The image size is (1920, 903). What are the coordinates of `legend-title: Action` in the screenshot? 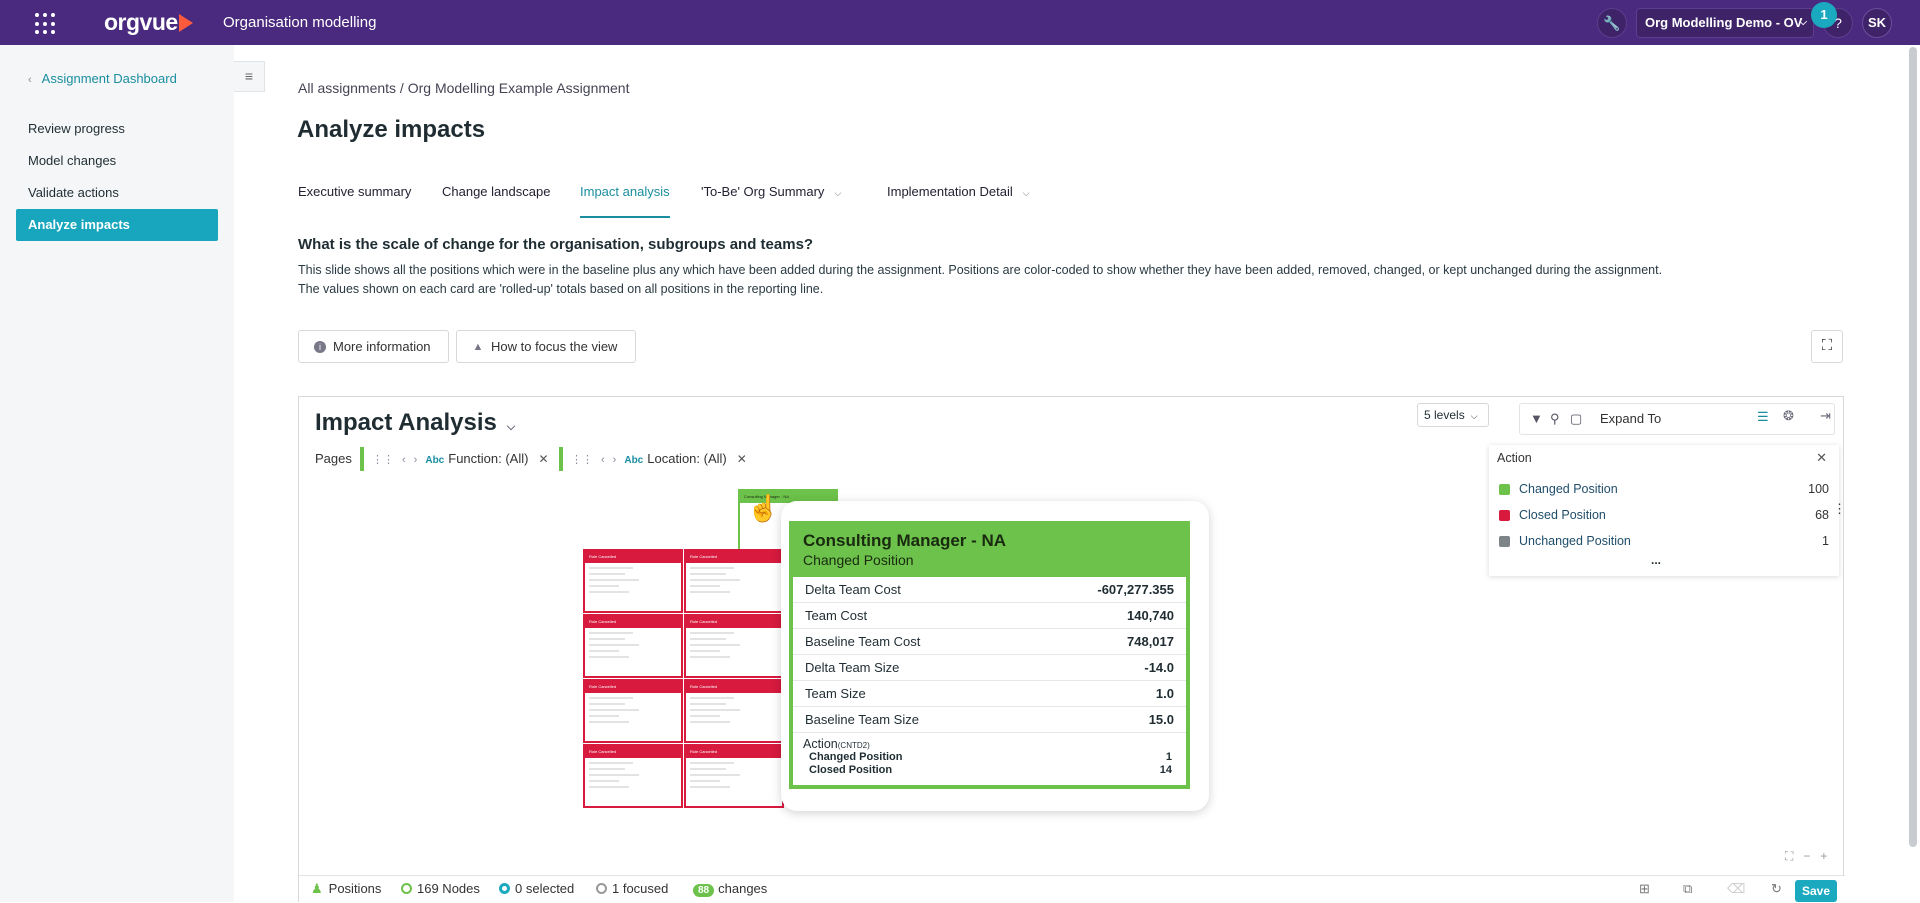 It's located at (1514, 458).